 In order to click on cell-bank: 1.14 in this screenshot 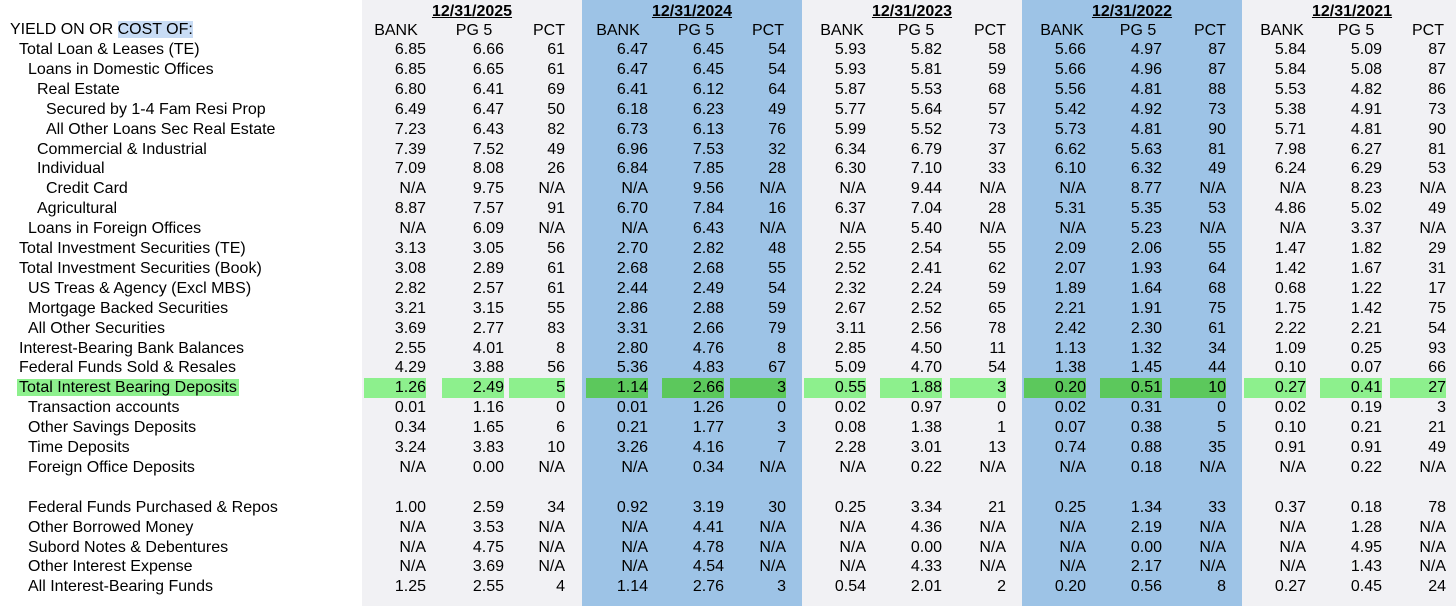, I will do `click(632, 587)`.